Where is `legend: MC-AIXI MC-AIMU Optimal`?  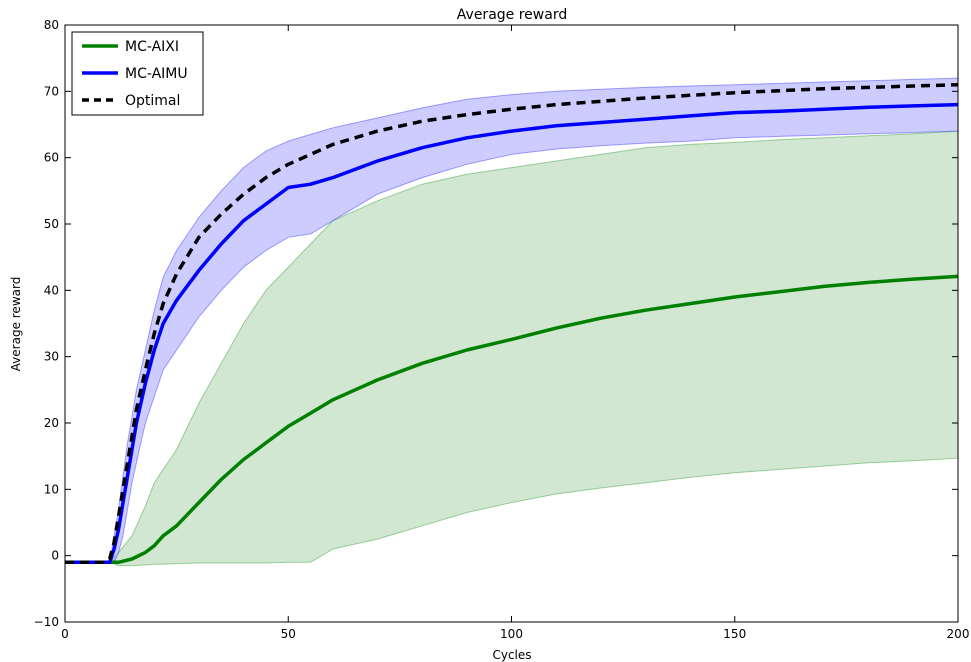 legend: MC-AIXI MC-AIMU Optimal is located at coordinates (137, 73).